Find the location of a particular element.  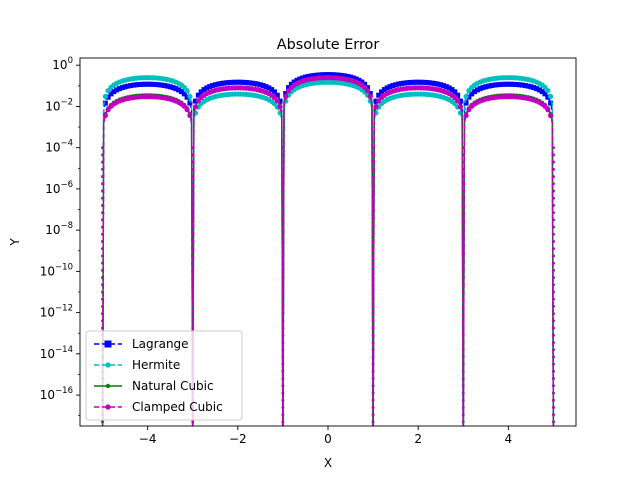

y-tick-label: 10⁰ is located at coordinates (62, 64).